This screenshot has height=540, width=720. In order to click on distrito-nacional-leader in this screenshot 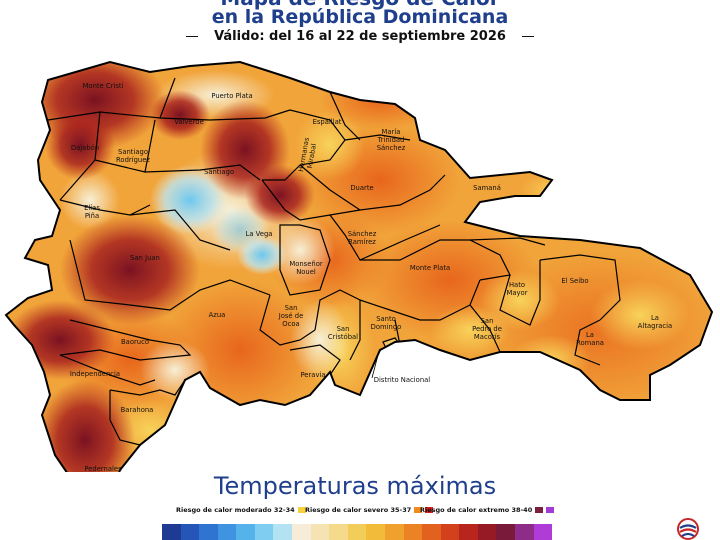, I will do `click(375, 366)`.